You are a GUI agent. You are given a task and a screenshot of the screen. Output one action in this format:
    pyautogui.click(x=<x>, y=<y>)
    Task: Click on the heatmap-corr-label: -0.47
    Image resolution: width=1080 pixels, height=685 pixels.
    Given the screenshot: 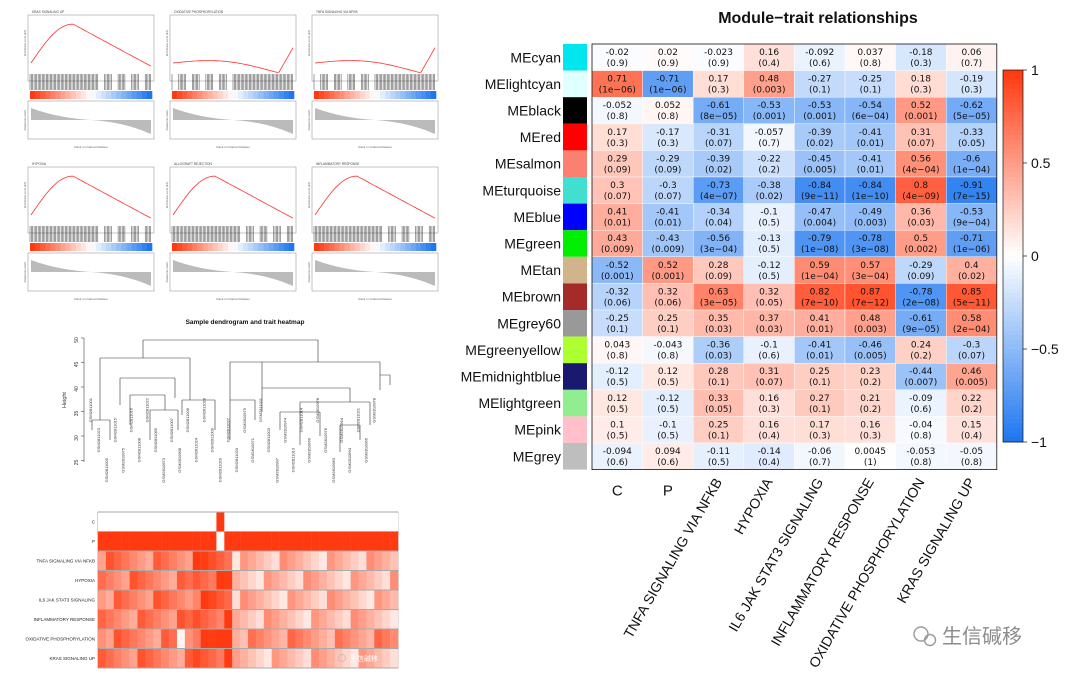 What is the action you would take?
    pyautogui.click(x=819, y=213)
    